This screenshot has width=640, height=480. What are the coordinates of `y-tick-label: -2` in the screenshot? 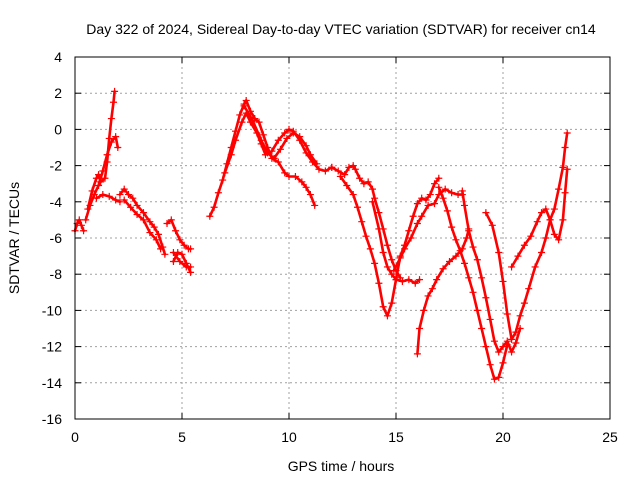 It's located at (56, 166).